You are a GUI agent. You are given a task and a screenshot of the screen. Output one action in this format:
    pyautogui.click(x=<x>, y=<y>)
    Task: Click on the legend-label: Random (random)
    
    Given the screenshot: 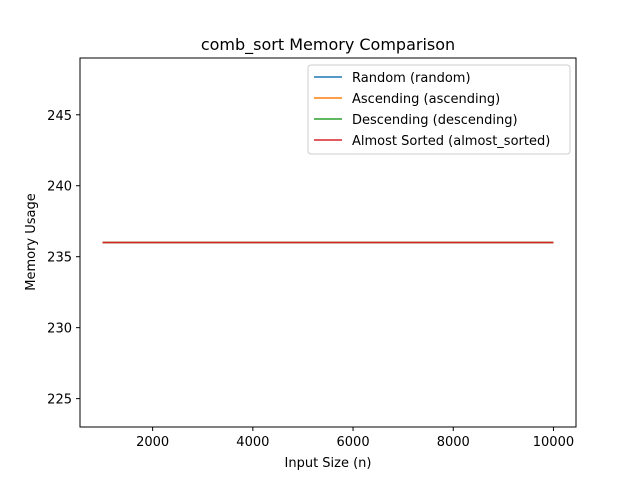 What is the action you would take?
    pyautogui.click(x=411, y=78)
    